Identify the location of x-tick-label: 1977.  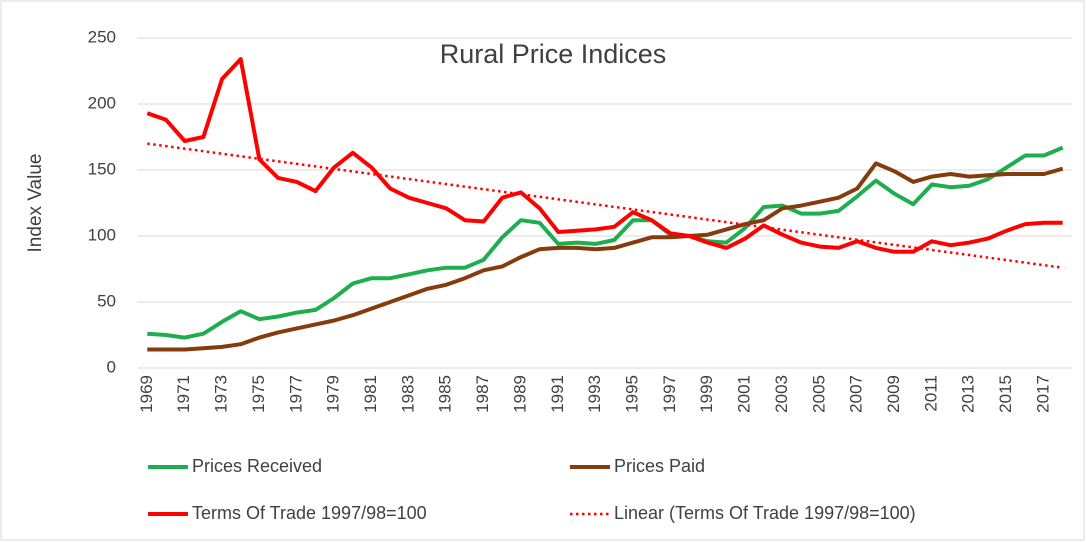
(295, 394).